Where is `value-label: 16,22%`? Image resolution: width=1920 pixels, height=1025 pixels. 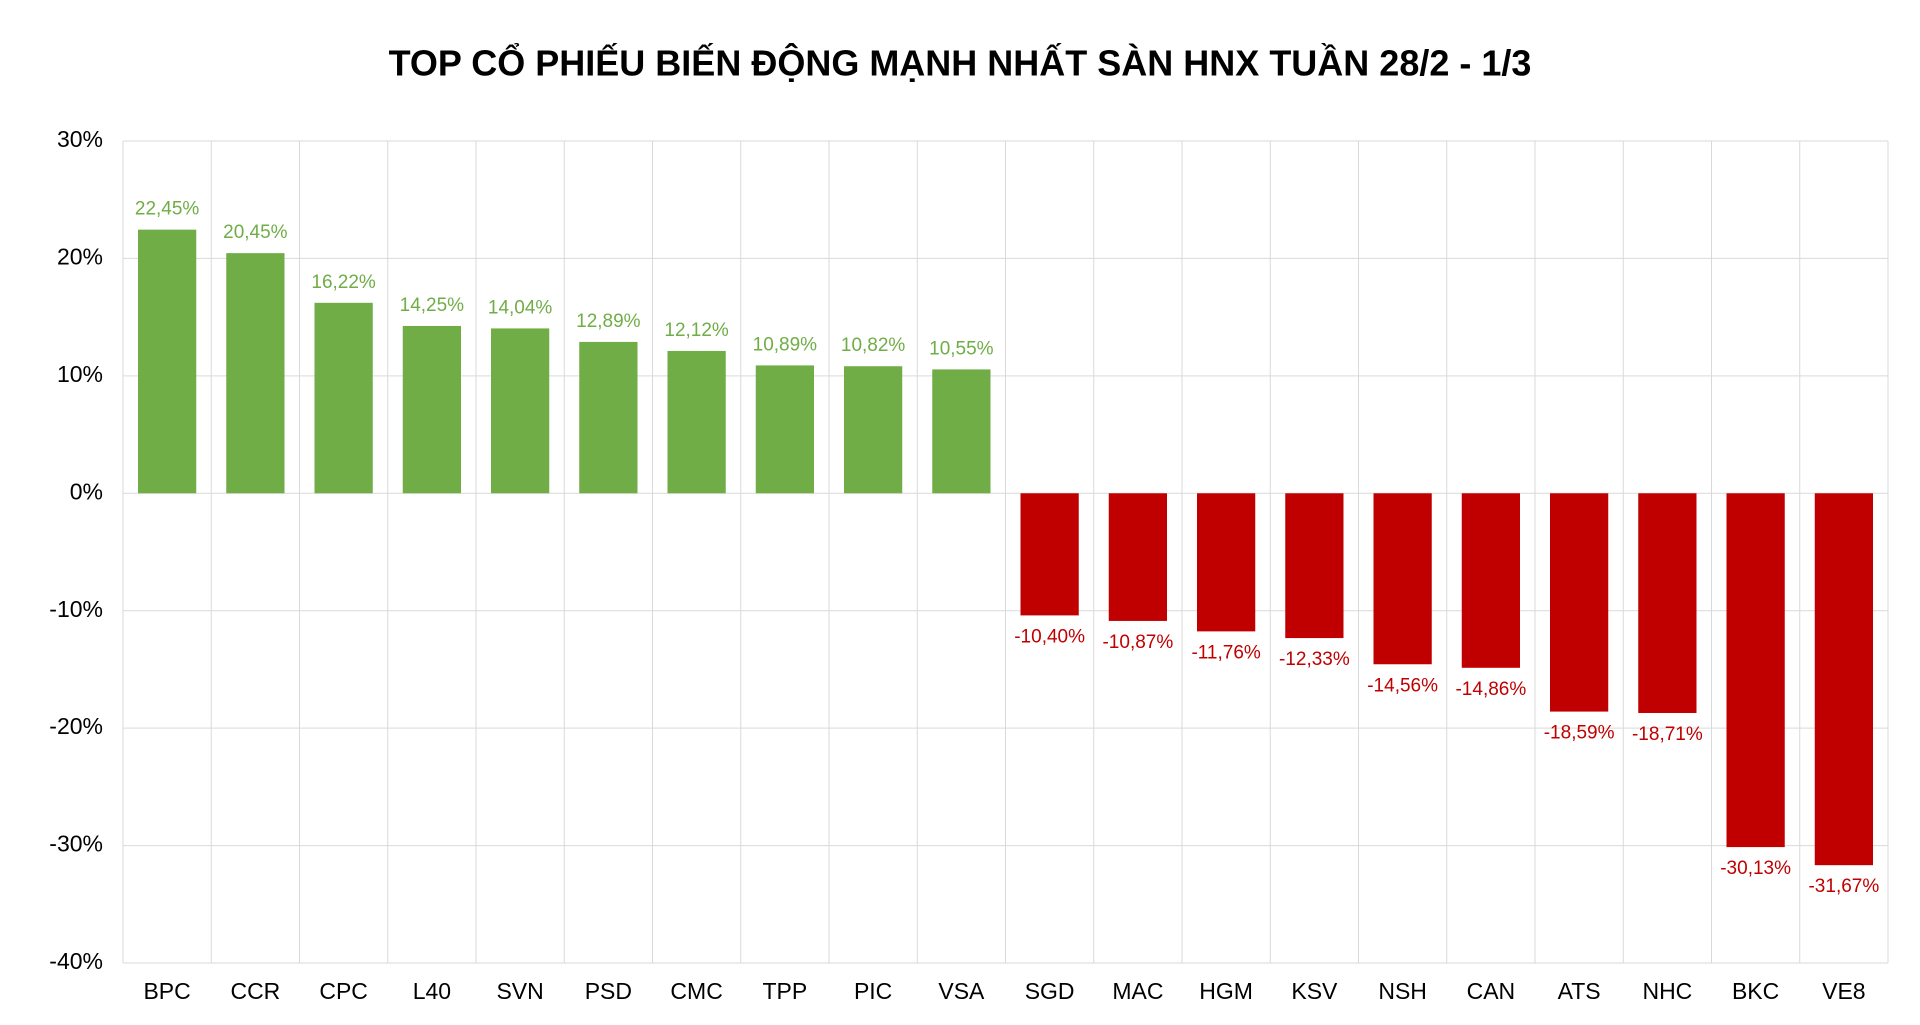 value-label: 16,22% is located at coordinates (343, 282).